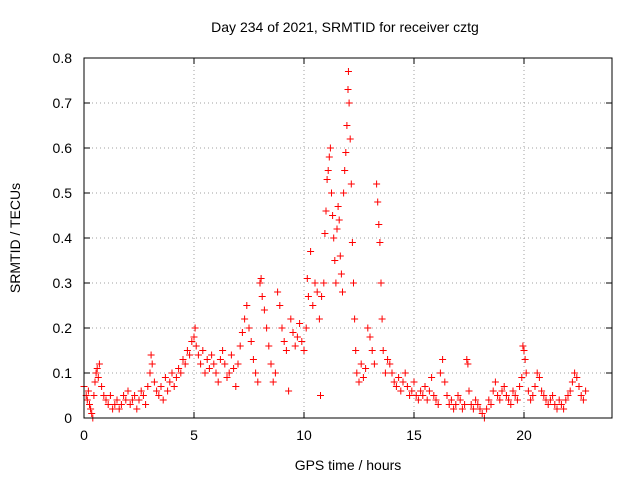 Image resolution: width=640 pixels, height=480 pixels. What do you see at coordinates (63, 373) in the screenshot?
I see `y-tick-label: 0.1` at bounding box center [63, 373].